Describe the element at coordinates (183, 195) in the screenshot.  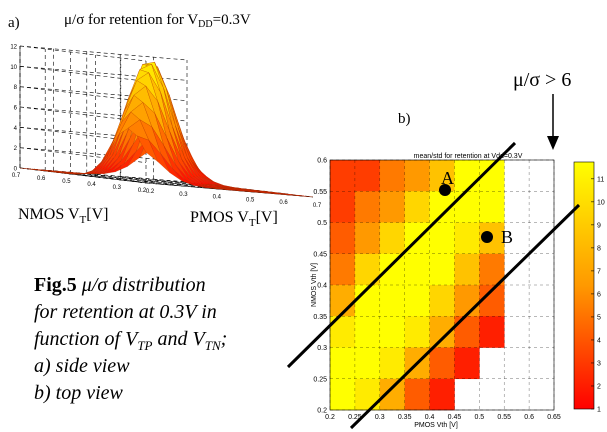
I see `pmos-tick: 0.3` at that location.